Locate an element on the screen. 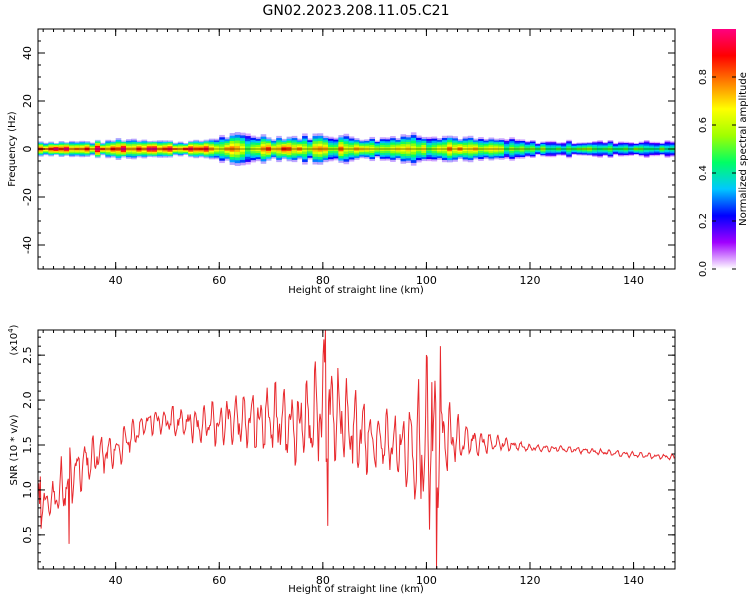 The image size is (750, 604). snr-y-tick-label: 1.5 is located at coordinates (27, 445).